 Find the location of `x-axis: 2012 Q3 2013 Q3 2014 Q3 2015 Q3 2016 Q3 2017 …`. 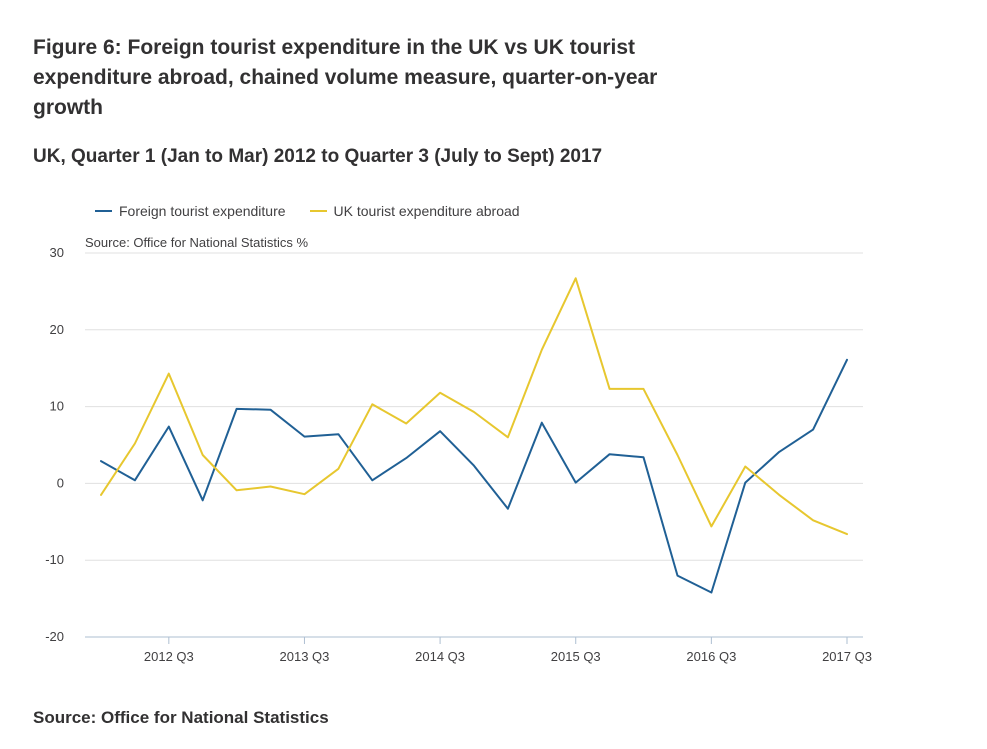

x-axis: 2012 Q3 2013 Q3 2014 Q3 2015 Q3 2016 Q3 2017 … is located at coordinates (478, 650).